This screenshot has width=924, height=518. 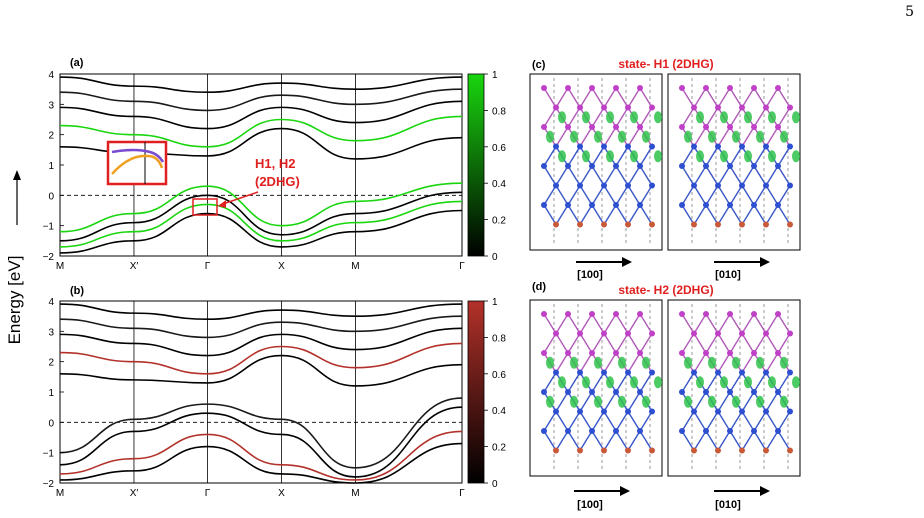 I want to click on colorbar-tick-label: 0.6, so click(x=499, y=148).